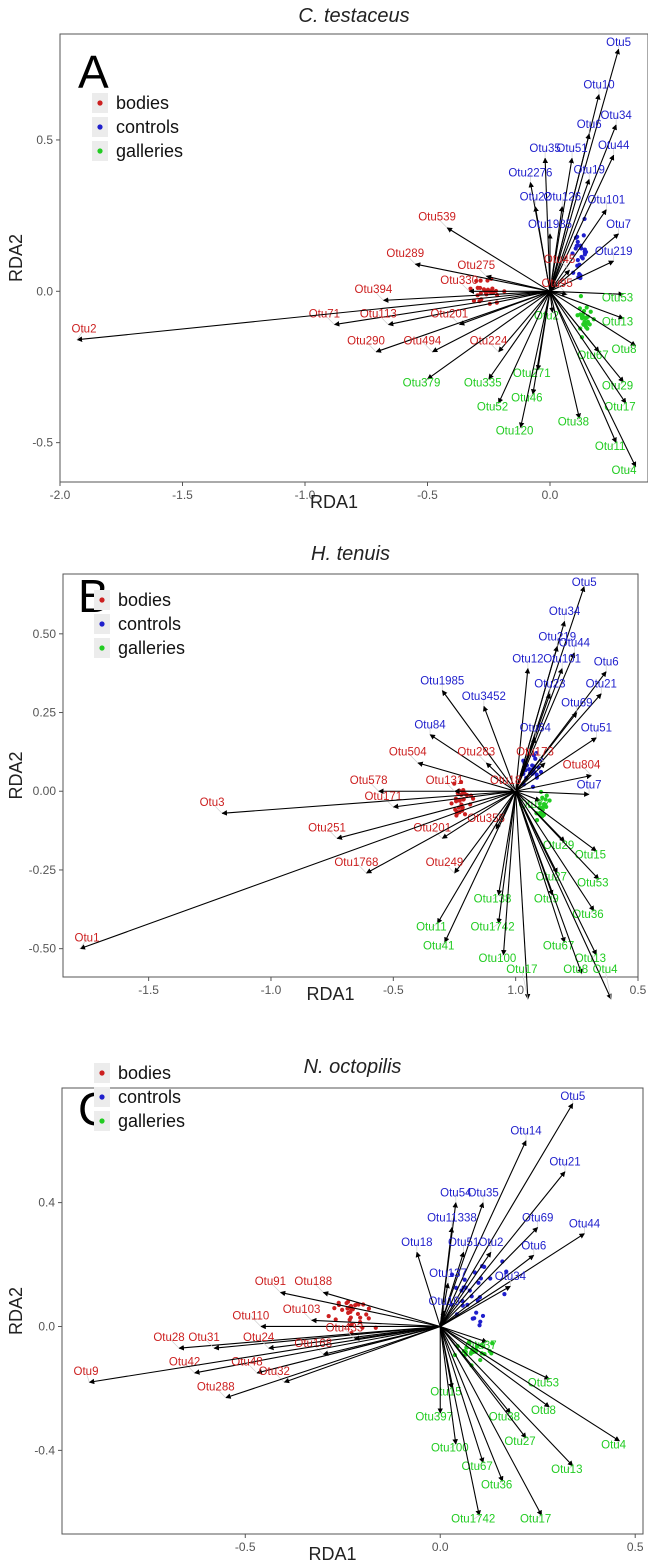  I want to click on otu-label: Otu290, so click(366, 342).